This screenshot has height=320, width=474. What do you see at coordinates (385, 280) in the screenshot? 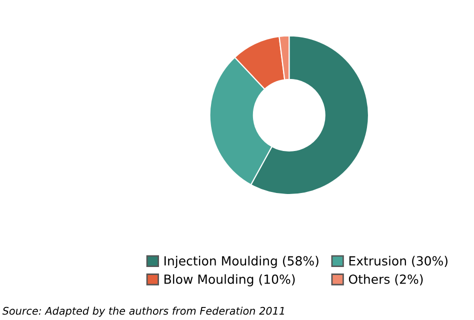
I see `legend-label: Others (2%)` at bounding box center [385, 280].